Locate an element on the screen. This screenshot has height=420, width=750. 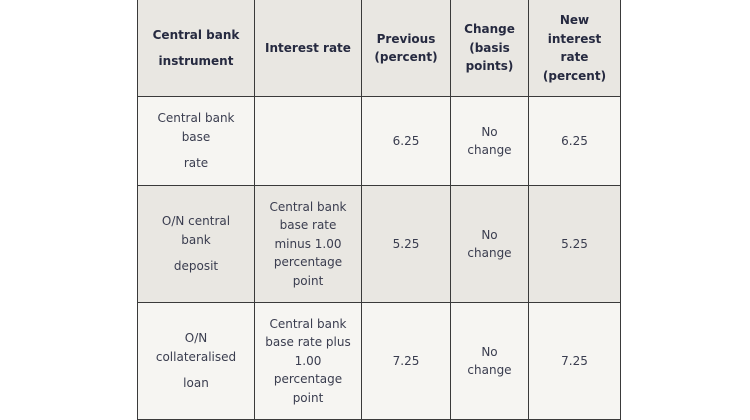
previous-cell: 7.25 is located at coordinates (406, 361).